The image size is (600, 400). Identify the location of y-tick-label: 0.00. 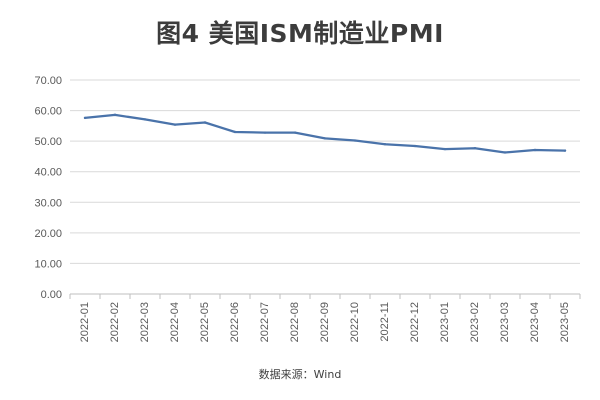
(51, 295).